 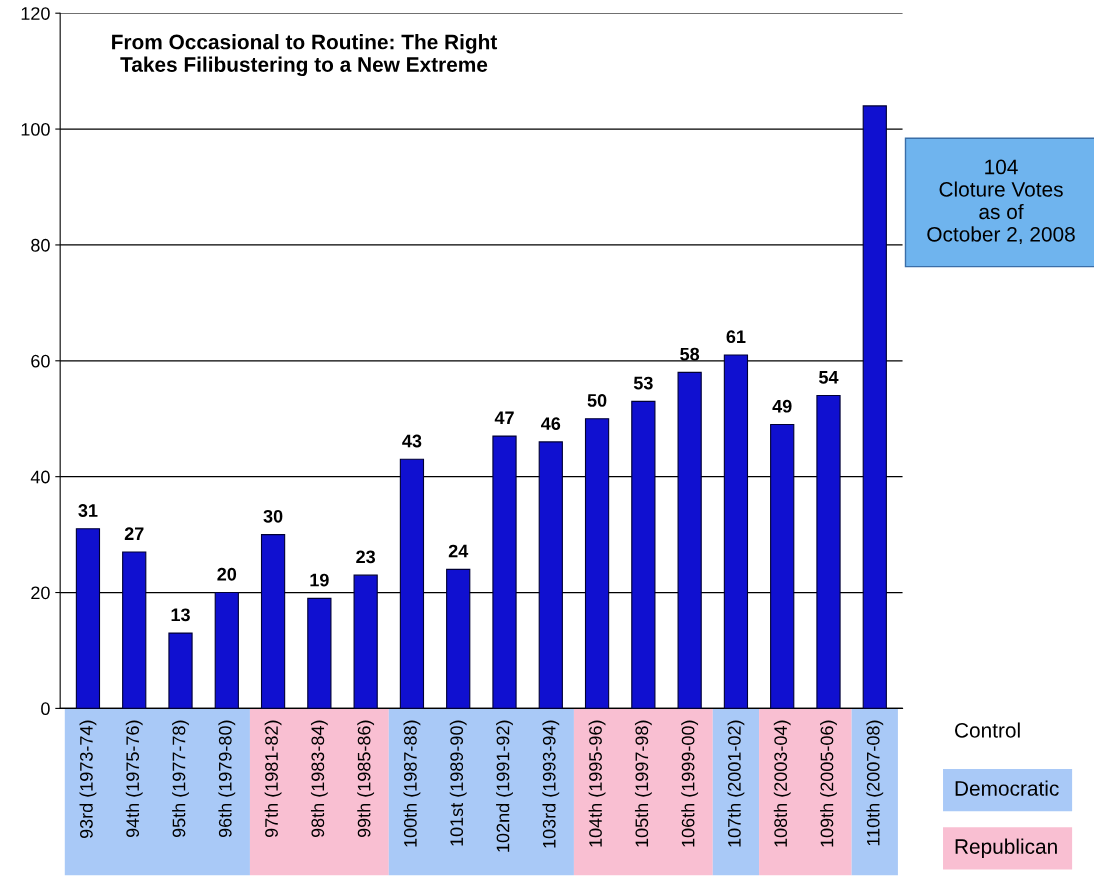 What do you see at coordinates (366, 557) in the screenshot?
I see `data-label: 23` at bounding box center [366, 557].